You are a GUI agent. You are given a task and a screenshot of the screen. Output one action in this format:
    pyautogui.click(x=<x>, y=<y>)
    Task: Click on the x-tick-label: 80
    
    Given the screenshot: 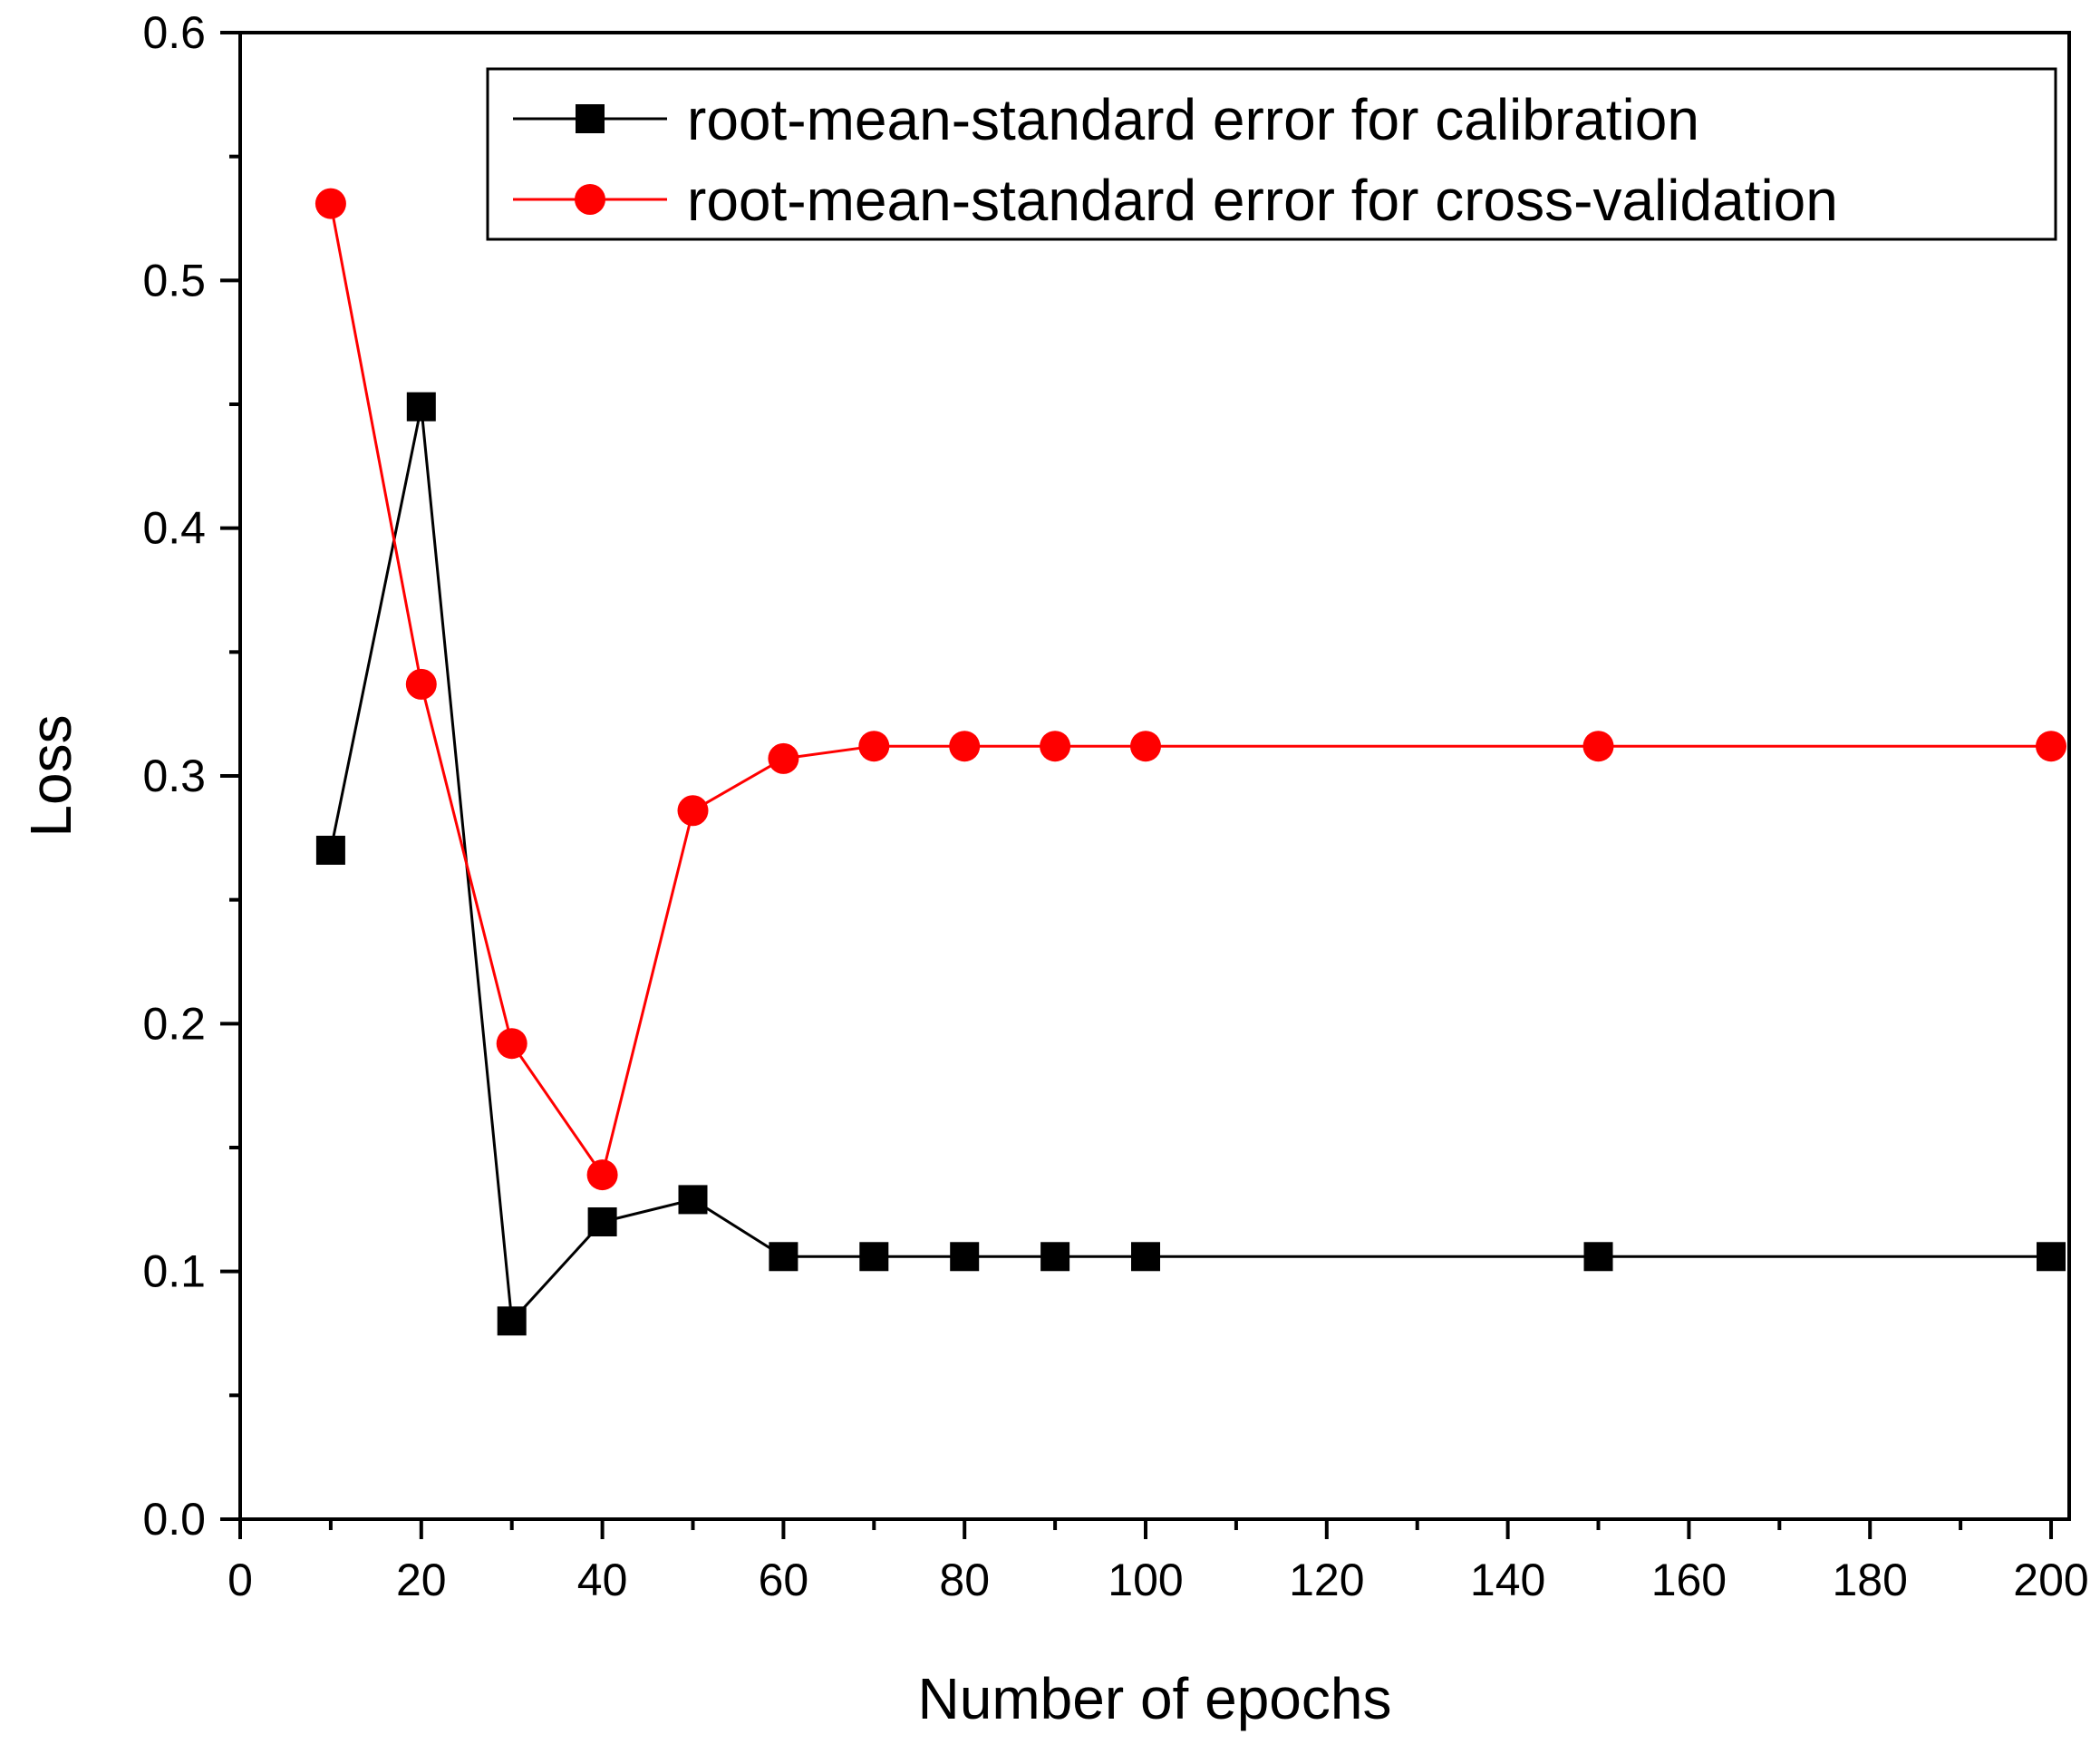 What is the action you would take?
    pyautogui.click(x=964, y=1580)
    